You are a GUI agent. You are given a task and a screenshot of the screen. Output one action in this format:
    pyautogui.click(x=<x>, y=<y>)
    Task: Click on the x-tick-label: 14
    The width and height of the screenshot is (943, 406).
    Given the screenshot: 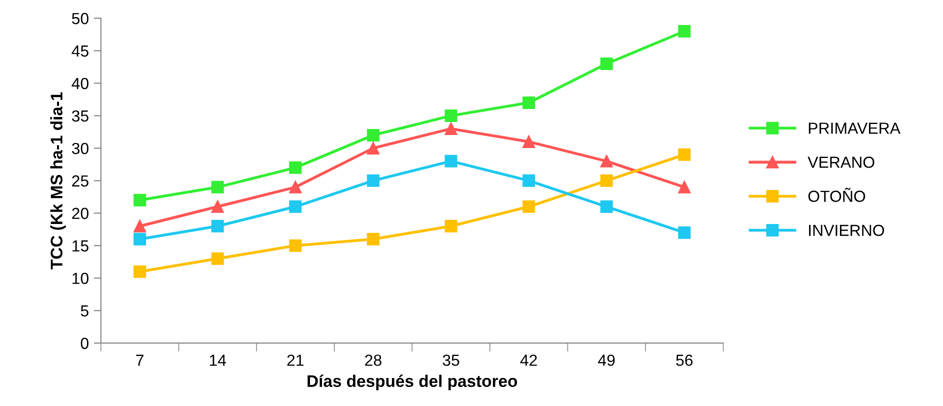 What is the action you would take?
    pyautogui.click(x=218, y=360)
    